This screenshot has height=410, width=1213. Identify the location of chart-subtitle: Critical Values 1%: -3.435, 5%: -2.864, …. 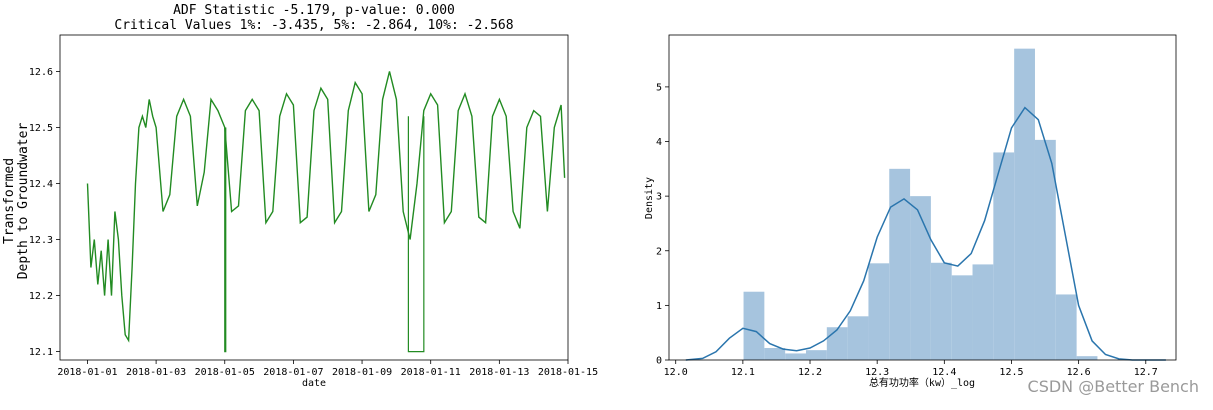
(313, 25).